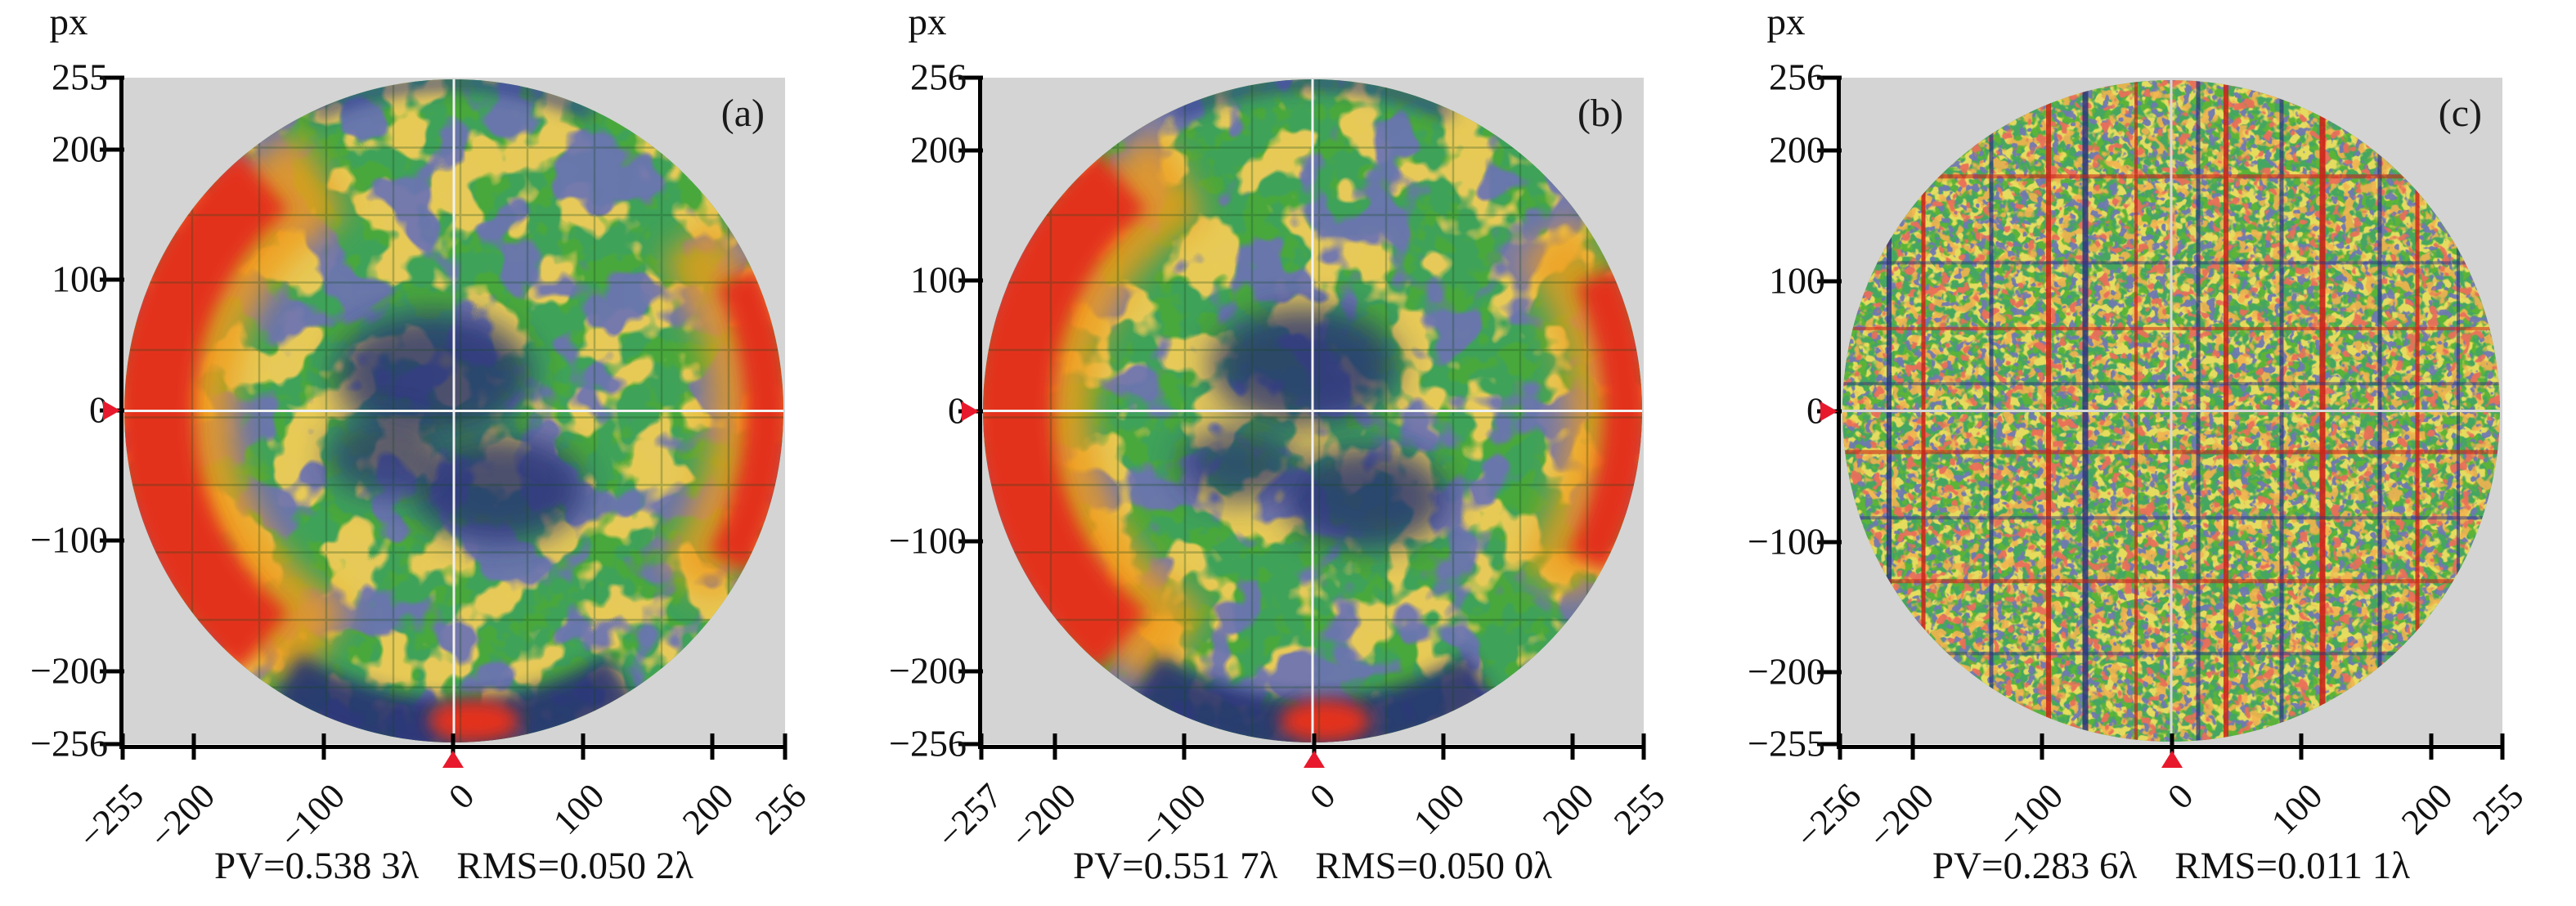 Image resolution: width=2576 pixels, height=906 pixels. I want to click on y-tick-labels: 256 200 100 0 −100 −200 −255, so click(1786, 410).